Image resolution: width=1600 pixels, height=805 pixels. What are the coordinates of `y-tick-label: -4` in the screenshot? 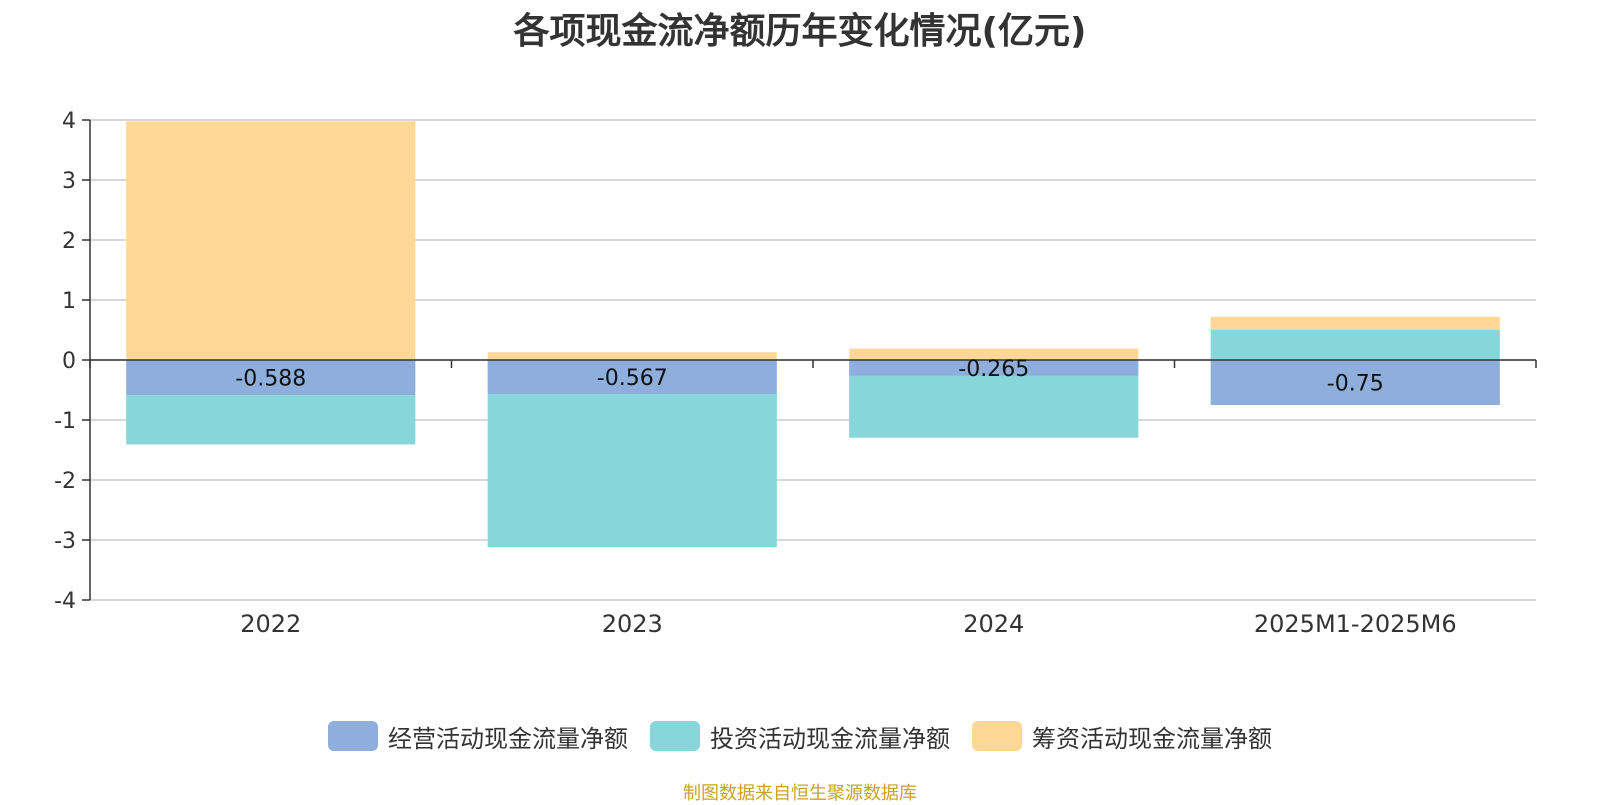 It's located at (65, 601).